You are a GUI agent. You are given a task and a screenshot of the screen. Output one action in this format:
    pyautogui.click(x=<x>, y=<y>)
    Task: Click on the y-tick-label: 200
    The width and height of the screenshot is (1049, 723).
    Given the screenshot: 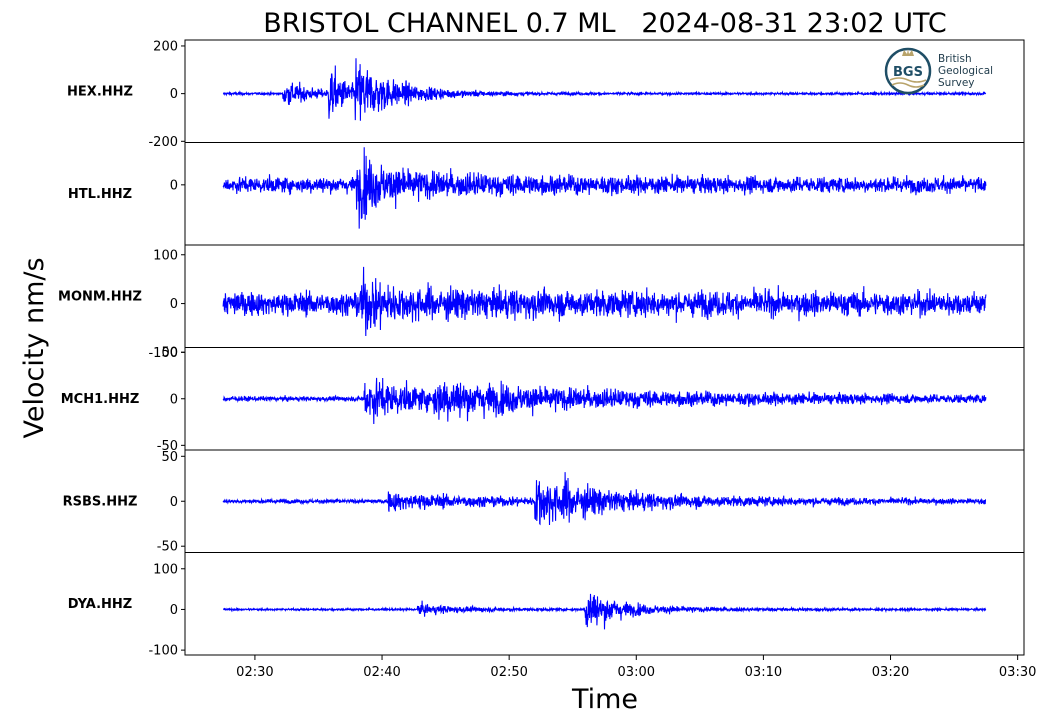 What is the action you would take?
    pyautogui.click(x=165, y=46)
    